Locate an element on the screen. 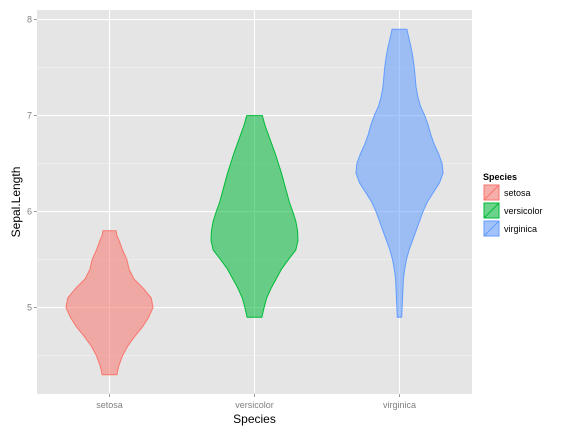 This screenshot has width=576, height=432. x-axis-title: Species is located at coordinates (254, 419).